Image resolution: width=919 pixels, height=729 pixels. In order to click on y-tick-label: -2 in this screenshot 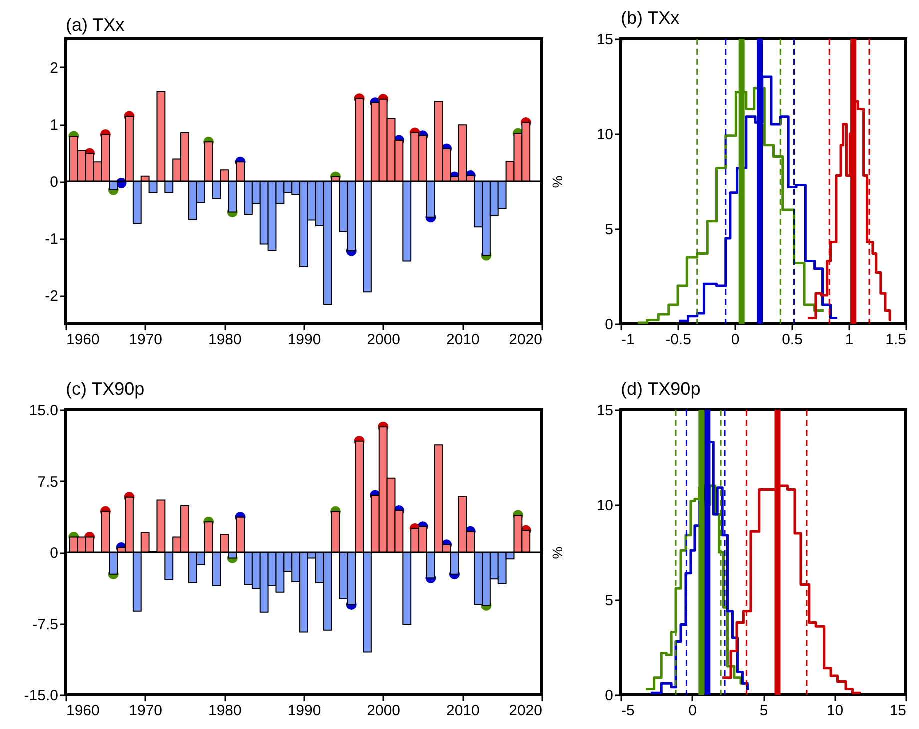, I will do `click(51, 296)`.